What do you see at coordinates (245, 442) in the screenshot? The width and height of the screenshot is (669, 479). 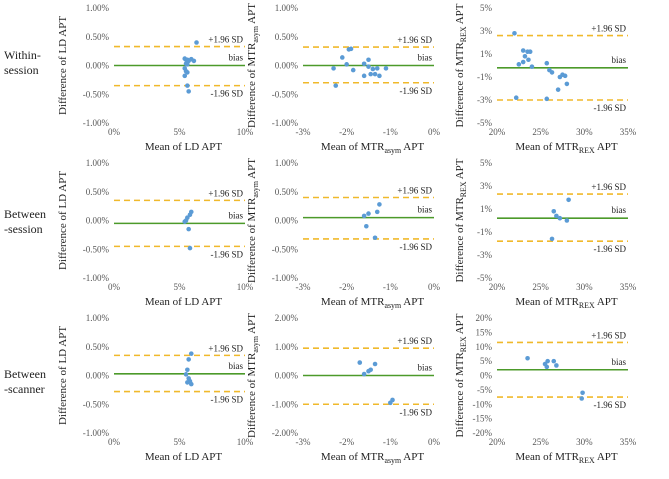 I see `x-tick-label: 10%` at bounding box center [245, 442].